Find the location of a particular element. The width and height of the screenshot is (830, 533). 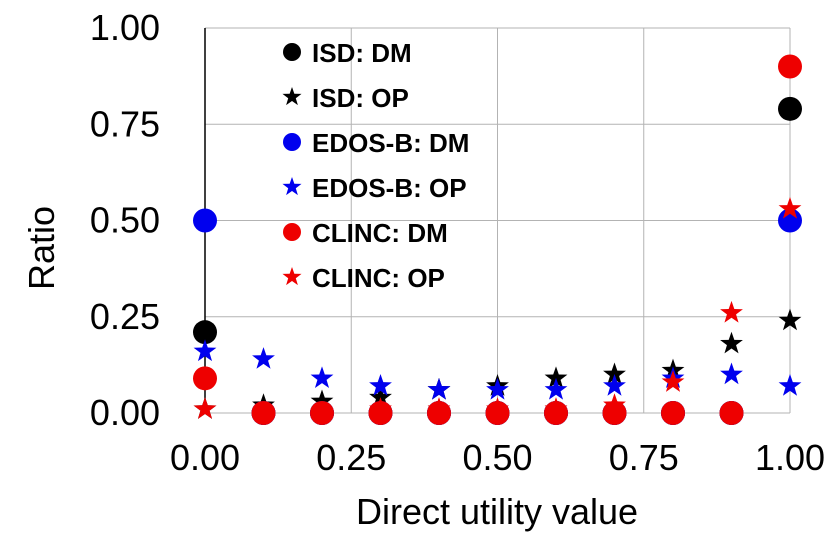

x-tick-label: 0.75 is located at coordinates (644, 457).